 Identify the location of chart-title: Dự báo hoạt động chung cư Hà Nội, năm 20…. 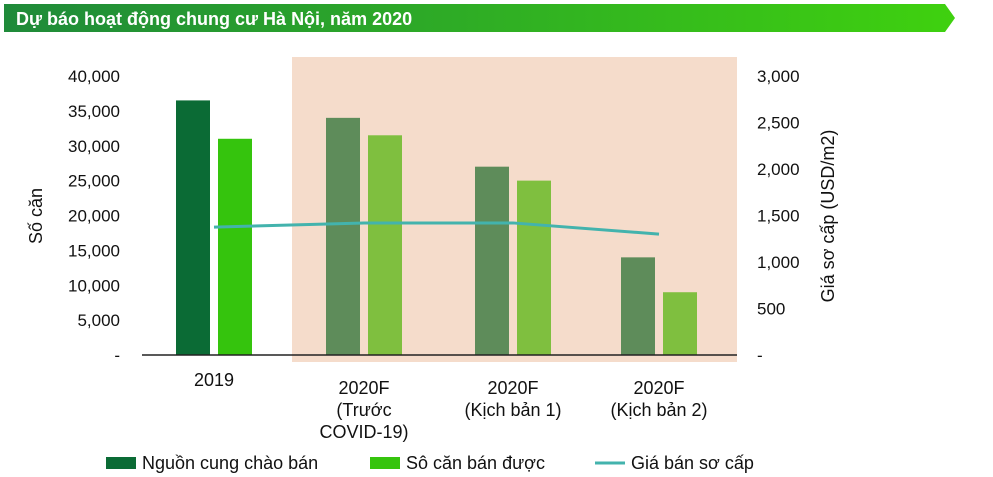
(214, 19).